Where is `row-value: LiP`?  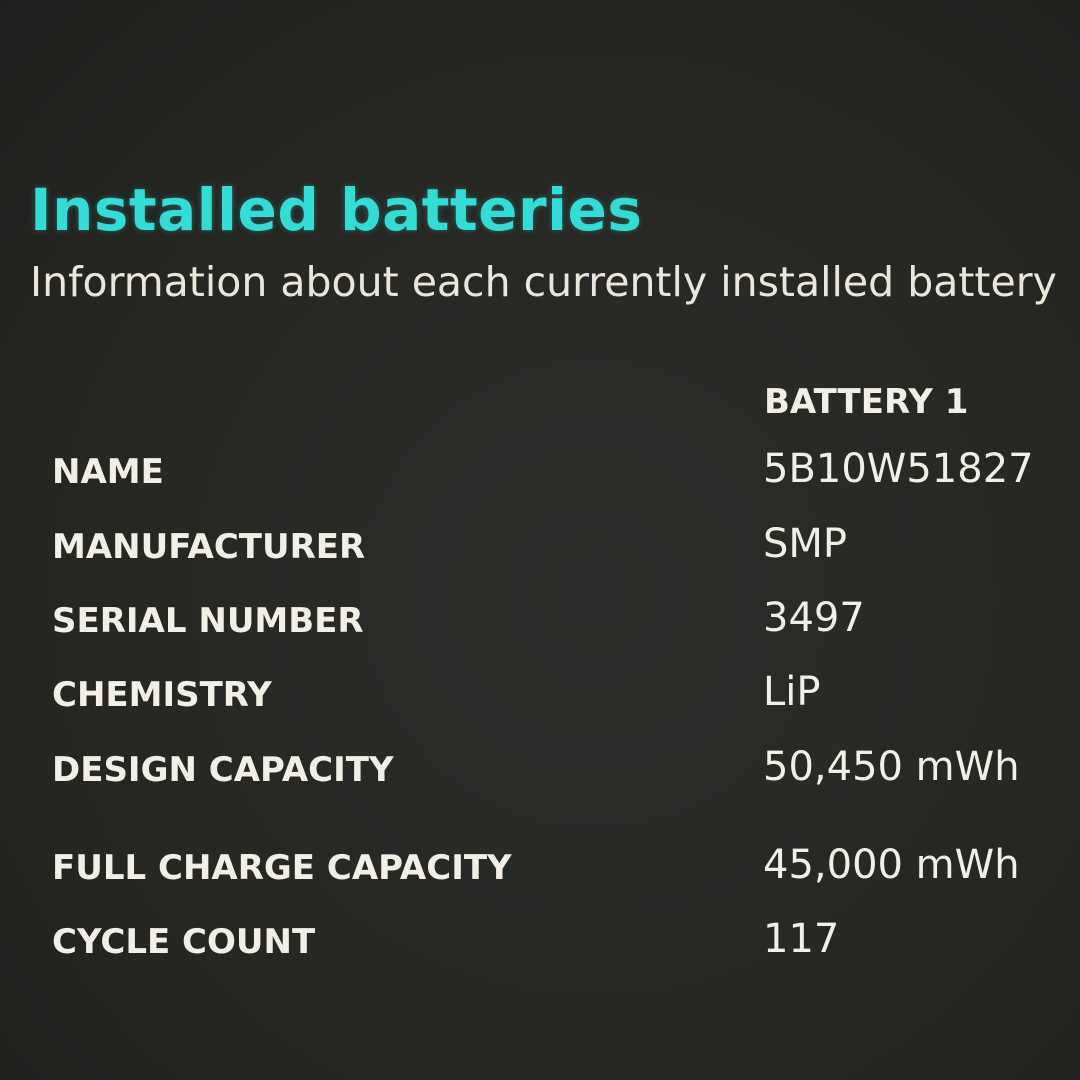 row-value: LiP is located at coordinates (792, 692).